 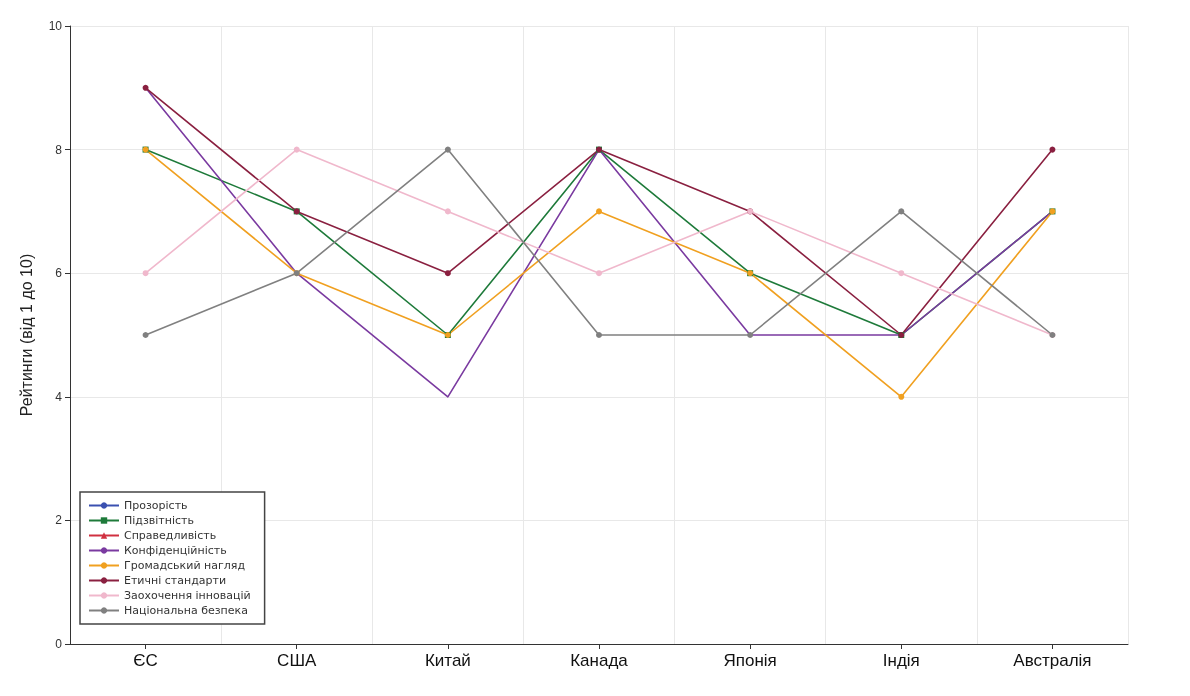 What do you see at coordinates (750, 660) in the screenshot?
I see `x-tick-label: Японія` at bounding box center [750, 660].